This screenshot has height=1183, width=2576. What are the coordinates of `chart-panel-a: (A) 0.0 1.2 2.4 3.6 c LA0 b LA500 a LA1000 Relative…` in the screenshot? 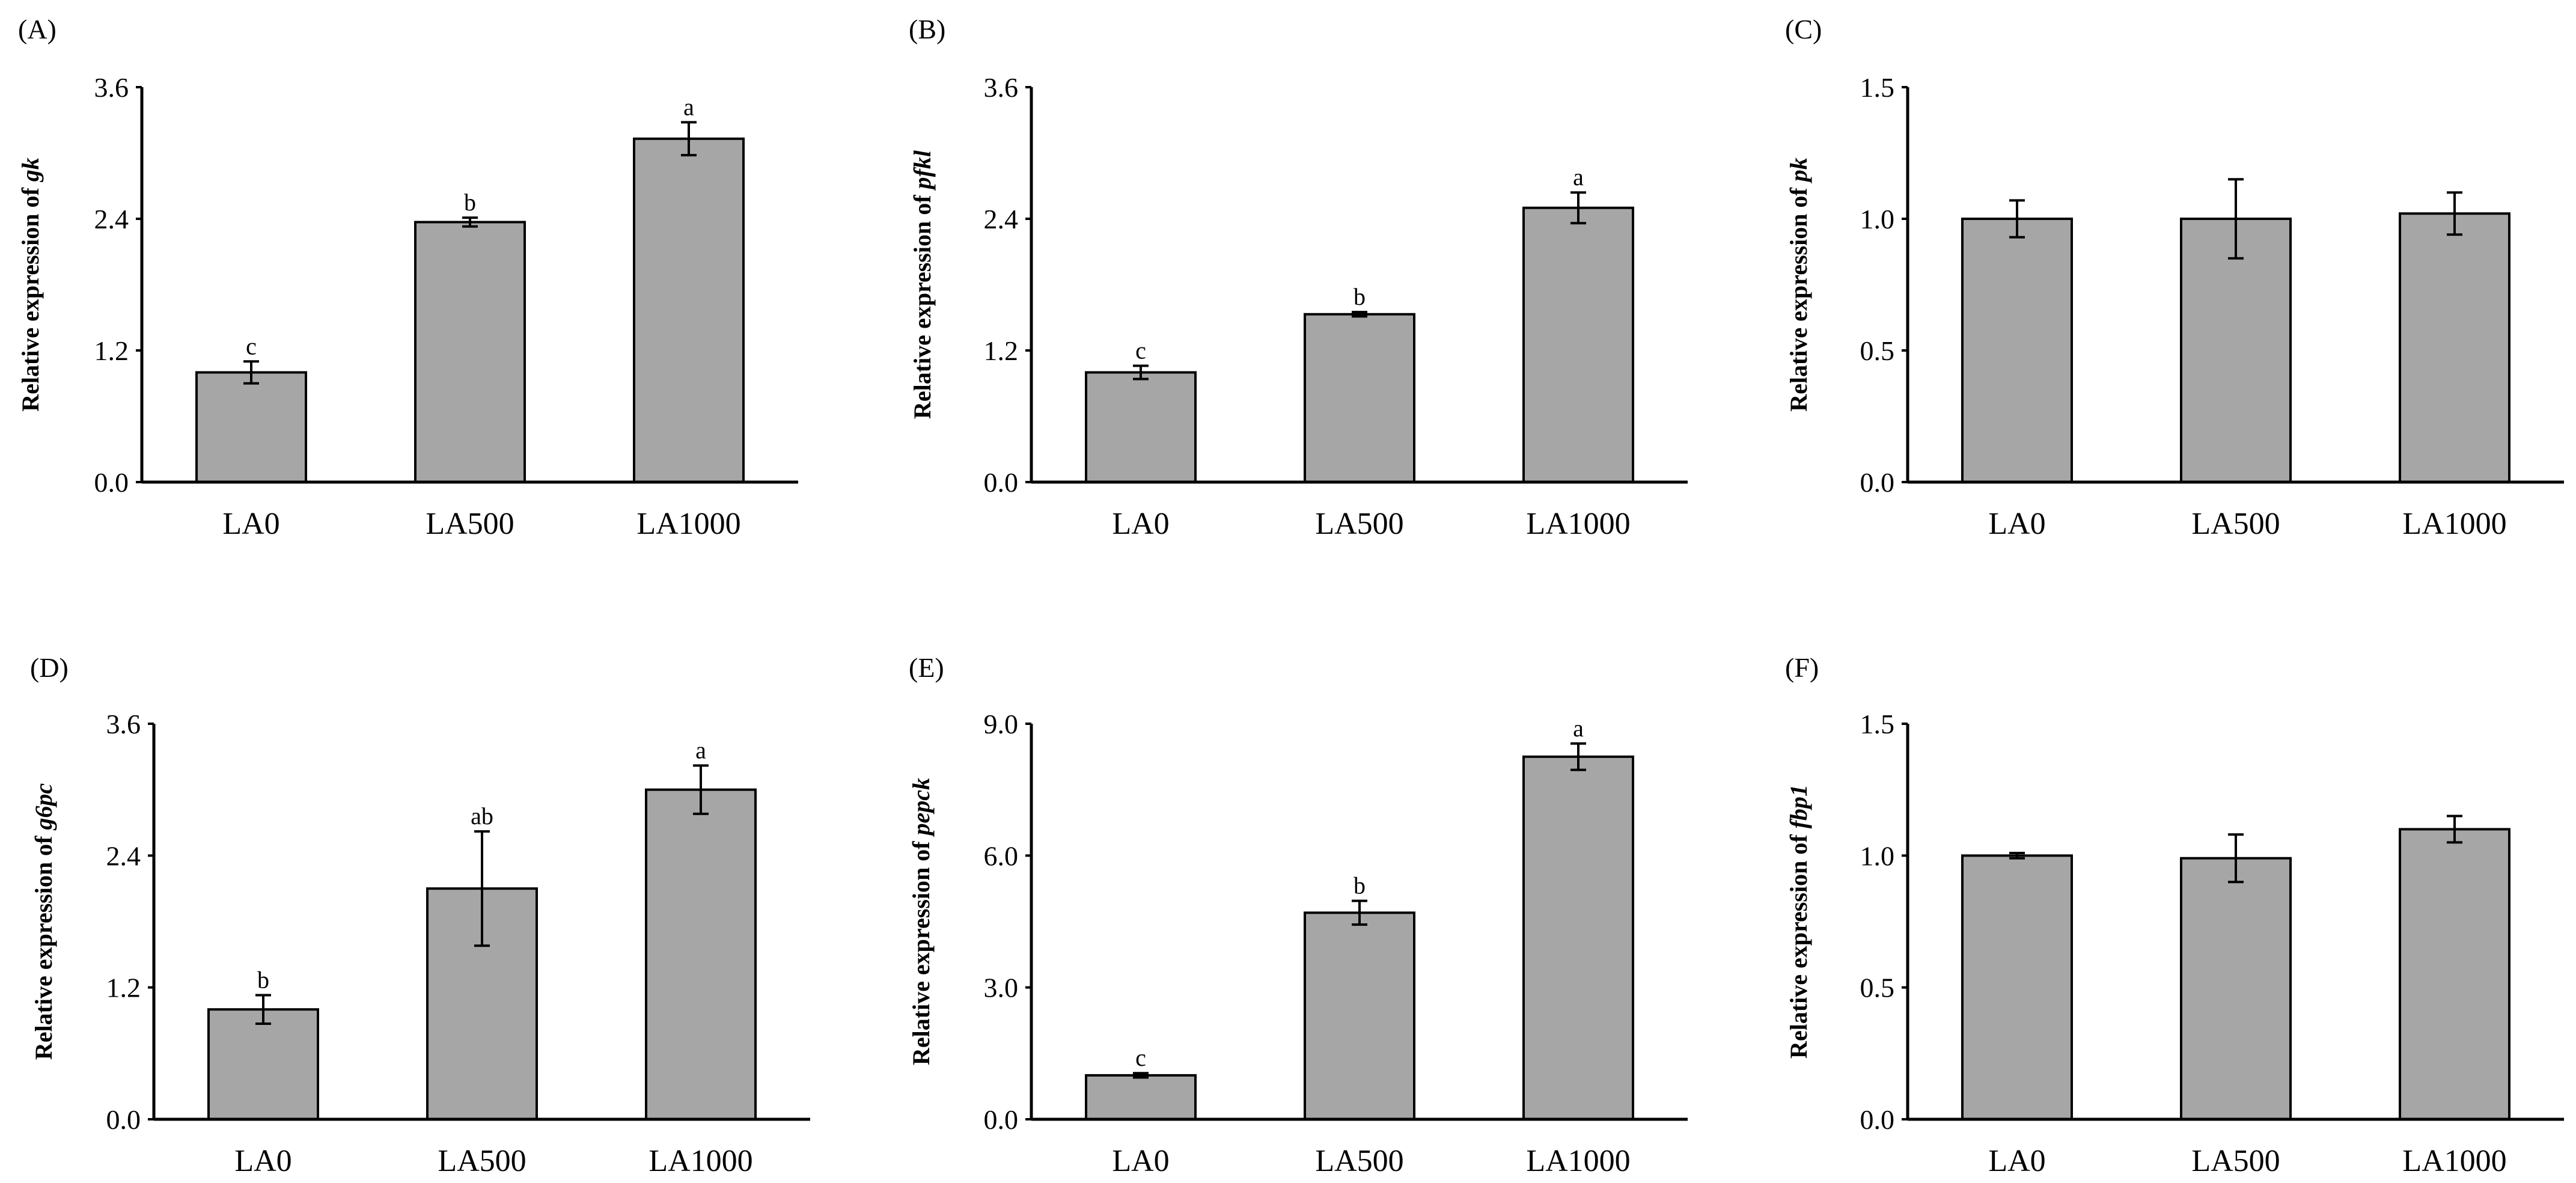 It's located at (407, 277).